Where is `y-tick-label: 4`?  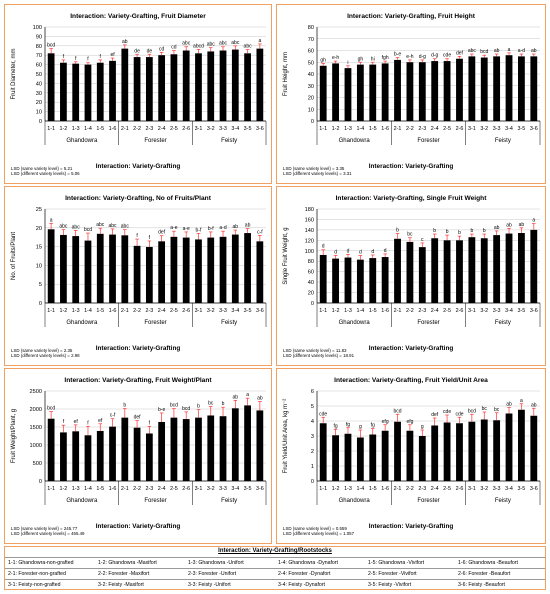
y-tick-label: 4 is located at coordinates (312, 422).